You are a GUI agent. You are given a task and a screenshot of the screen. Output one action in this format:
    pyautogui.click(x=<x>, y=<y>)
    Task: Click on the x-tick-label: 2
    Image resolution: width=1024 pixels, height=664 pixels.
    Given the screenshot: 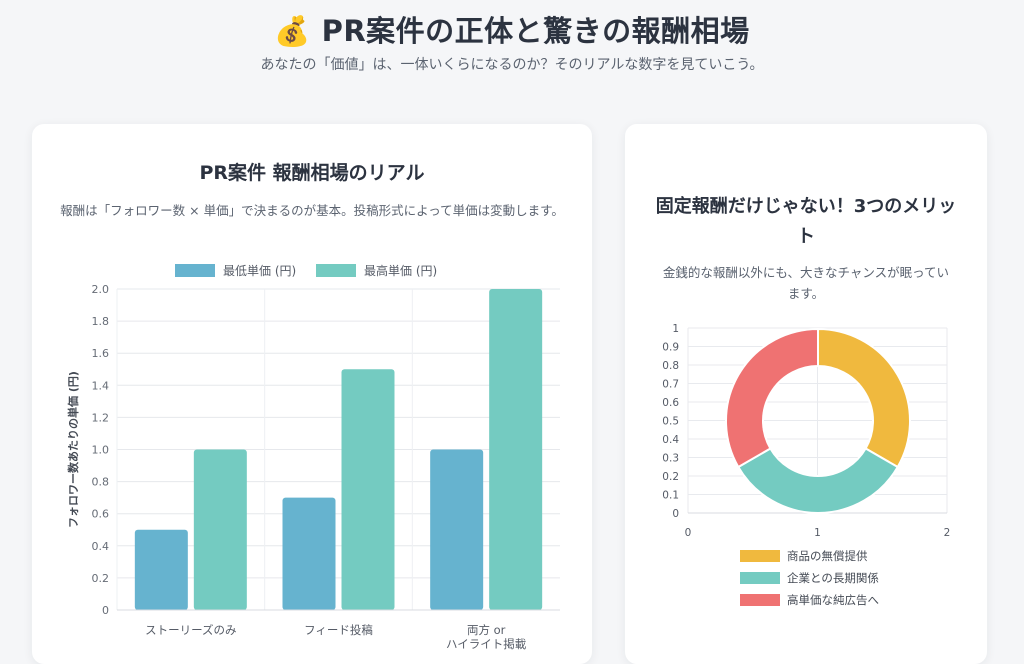 What is the action you would take?
    pyautogui.click(x=947, y=533)
    